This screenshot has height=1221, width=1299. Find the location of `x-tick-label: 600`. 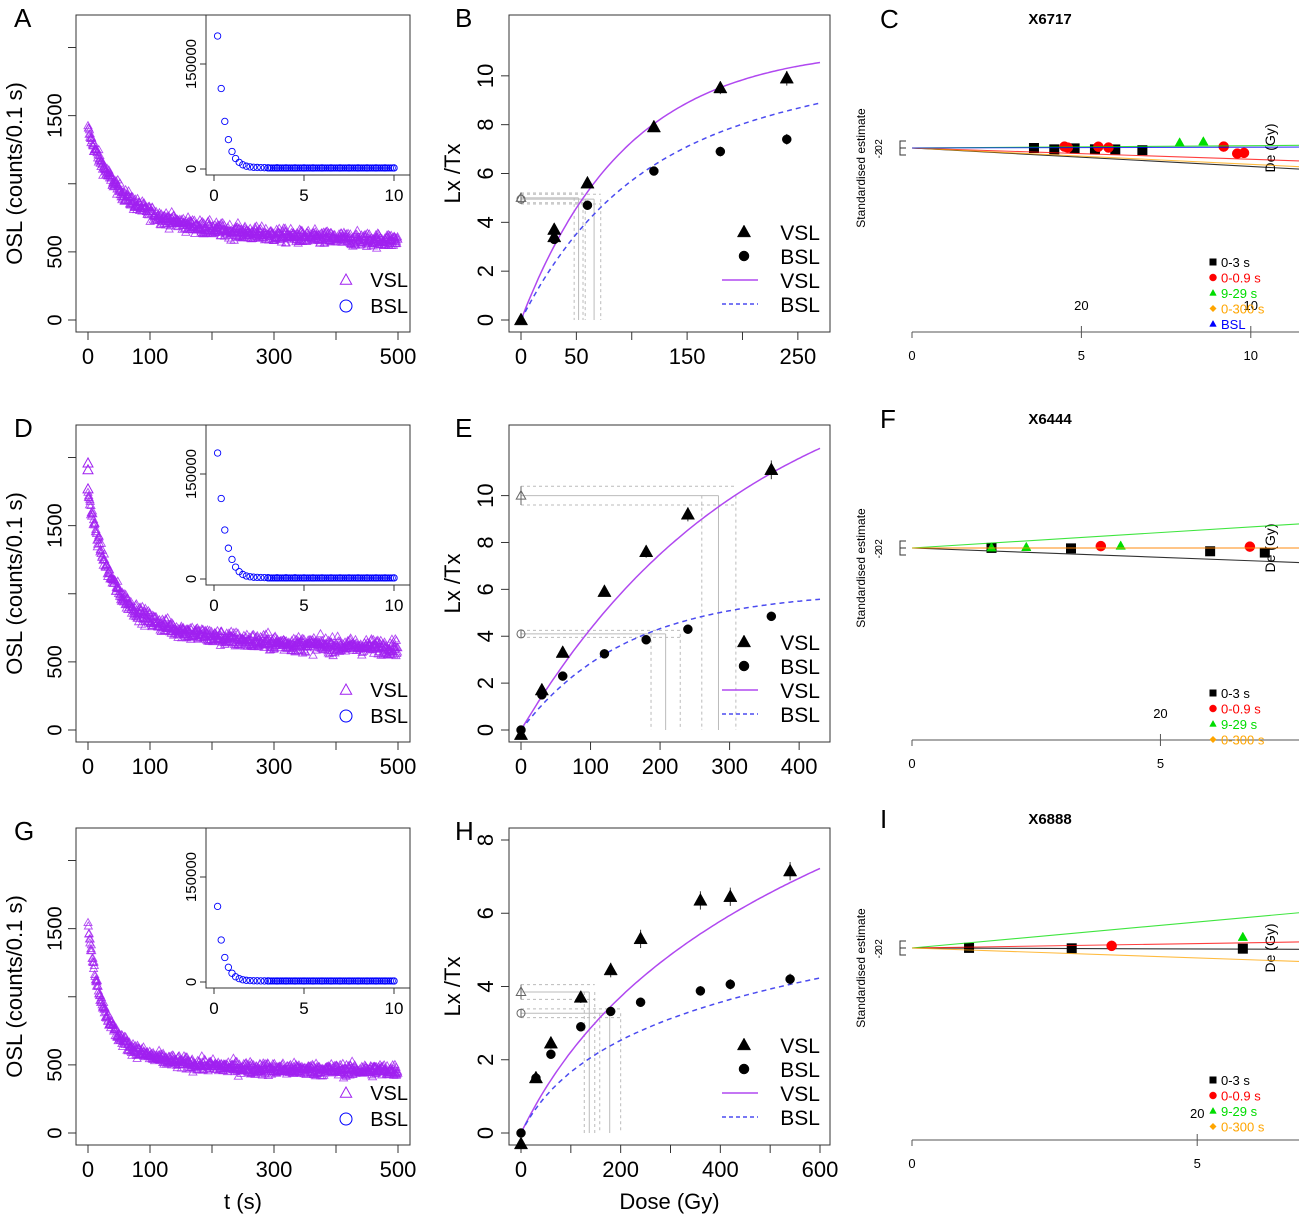

x-tick-label: 600 is located at coordinates (820, 1169).